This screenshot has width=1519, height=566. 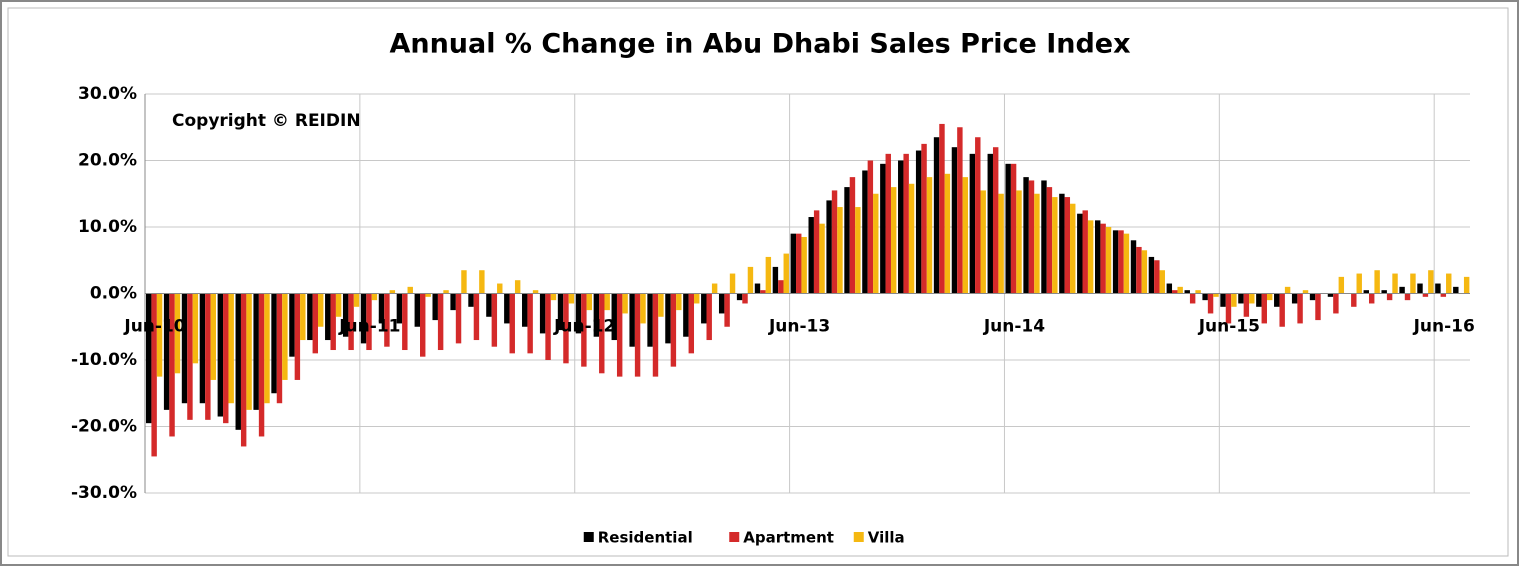 What do you see at coordinates (266, 121) in the screenshot?
I see `annotation: Copyright © REIDIN` at bounding box center [266, 121].